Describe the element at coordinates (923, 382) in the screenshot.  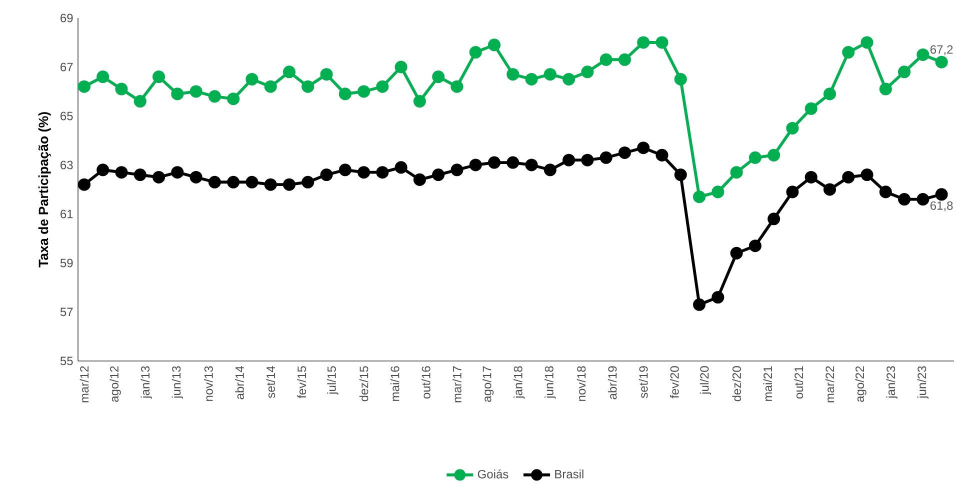
I see `x-tick-label: jun/23` at that location.